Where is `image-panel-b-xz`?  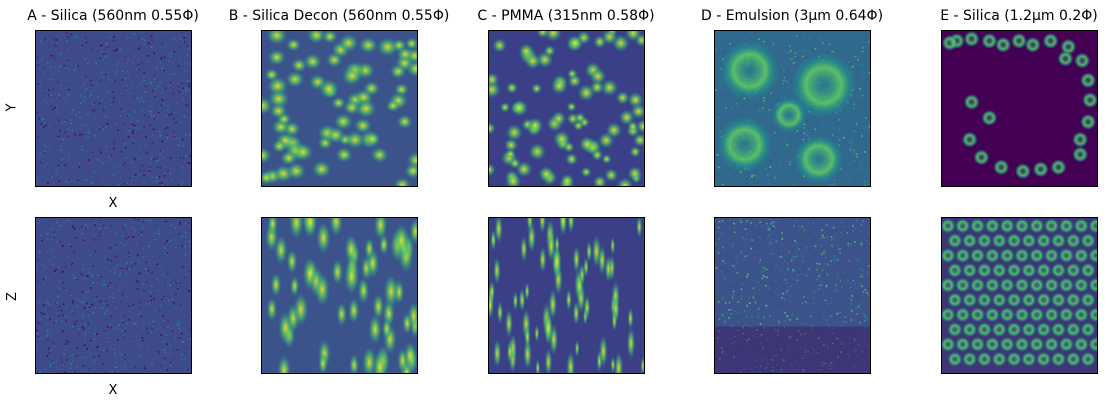 image-panel-b-xz is located at coordinates (339, 295).